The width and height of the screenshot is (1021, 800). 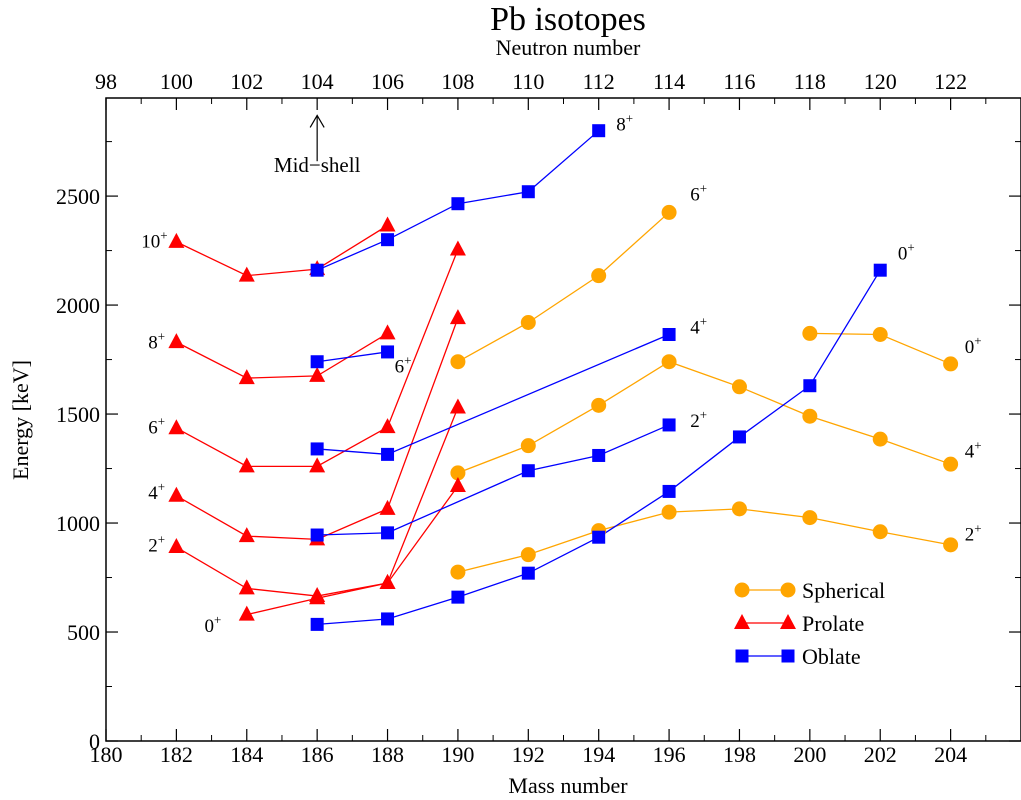 I want to click on x-tick-label: 202, so click(x=880, y=754).